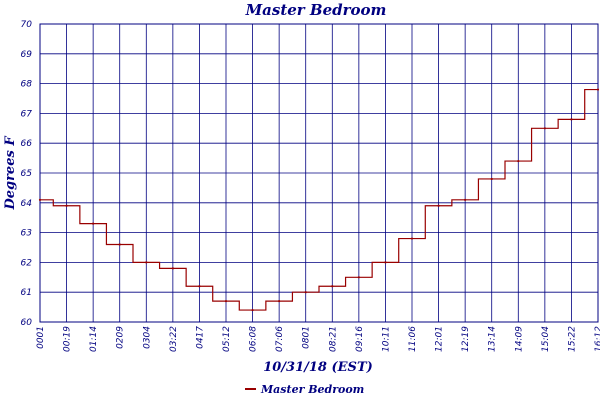 Image resolution: width=600 pixels, height=400 pixels. I want to click on x-tick-label: 11:06, so click(413, 339).